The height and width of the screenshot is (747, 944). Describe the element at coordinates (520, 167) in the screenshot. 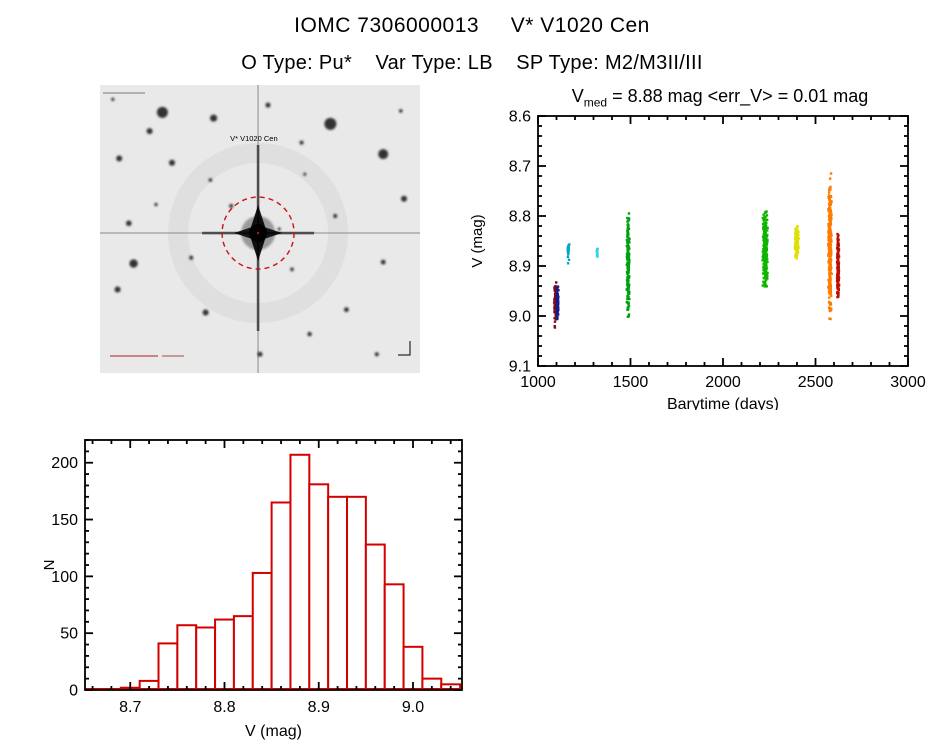

I see `y-tick-label: 8.7` at that location.